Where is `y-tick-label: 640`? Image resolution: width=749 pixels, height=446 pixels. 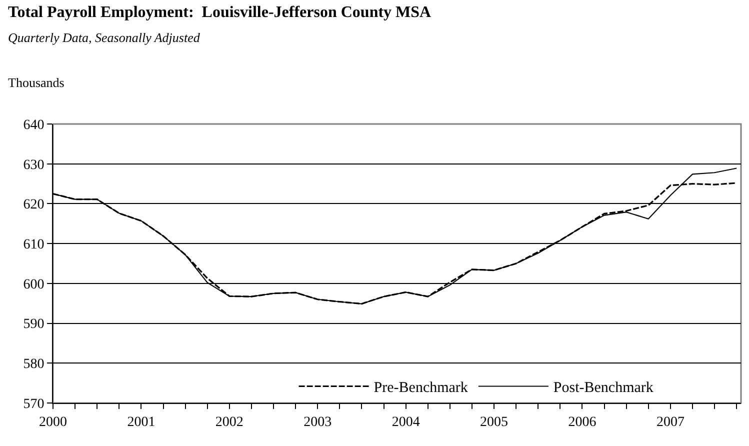
y-tick-label: 640 is located at coordinates (33, 125).